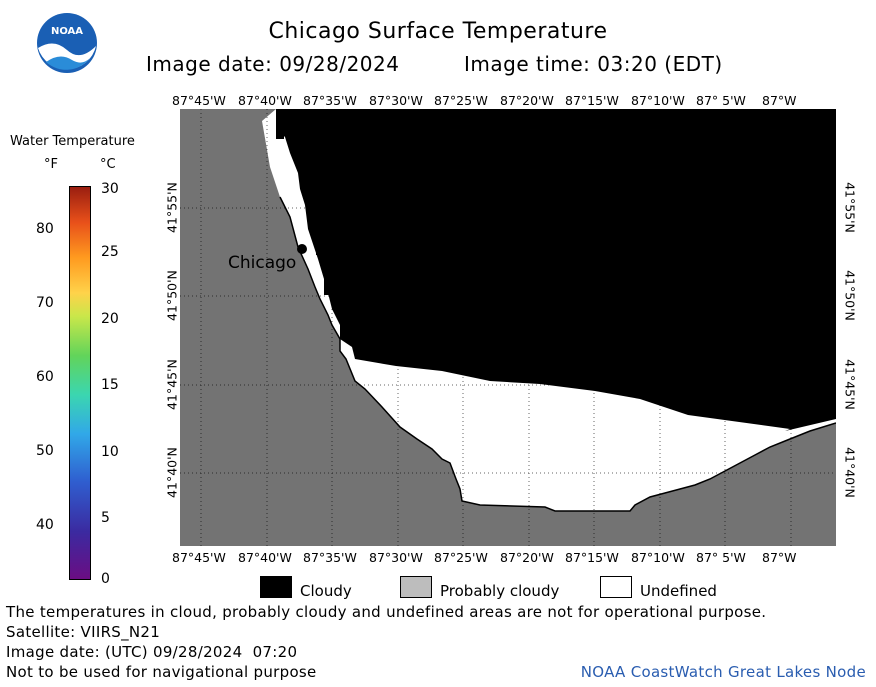  Describe the element at coordinates (438, 31) in the screenshot. I see `page-title: Chicago Surface Temperature` at that location.